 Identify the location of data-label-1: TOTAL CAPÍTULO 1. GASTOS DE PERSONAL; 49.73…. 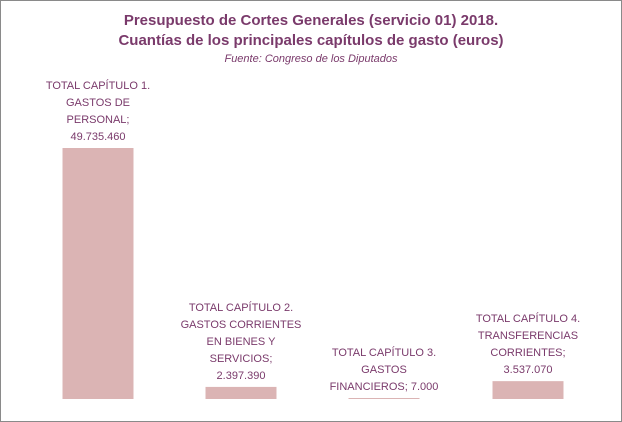
(98, 111).